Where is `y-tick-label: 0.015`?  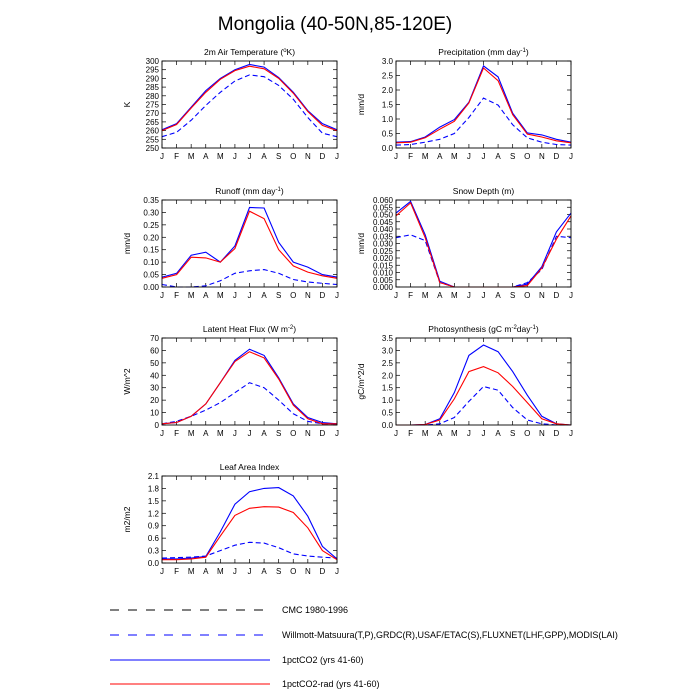 y-tick-label: 0.015 is located at coordinates (383, 265).